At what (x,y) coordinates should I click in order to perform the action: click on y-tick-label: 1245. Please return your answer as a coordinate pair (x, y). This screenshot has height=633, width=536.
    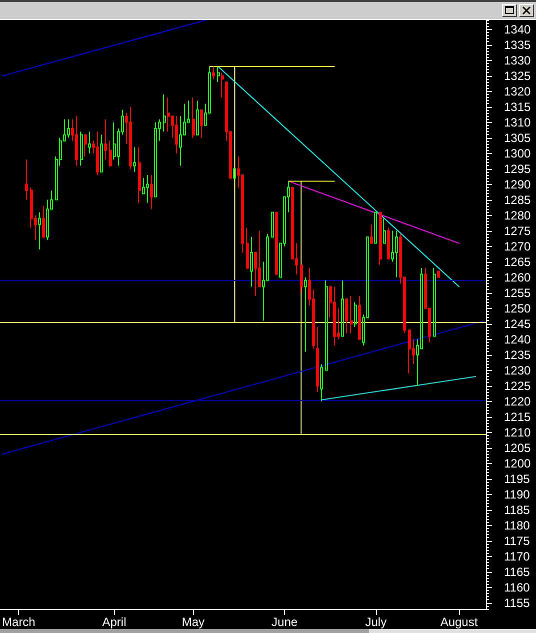
    Looking at the image, I should click on (518, 323).